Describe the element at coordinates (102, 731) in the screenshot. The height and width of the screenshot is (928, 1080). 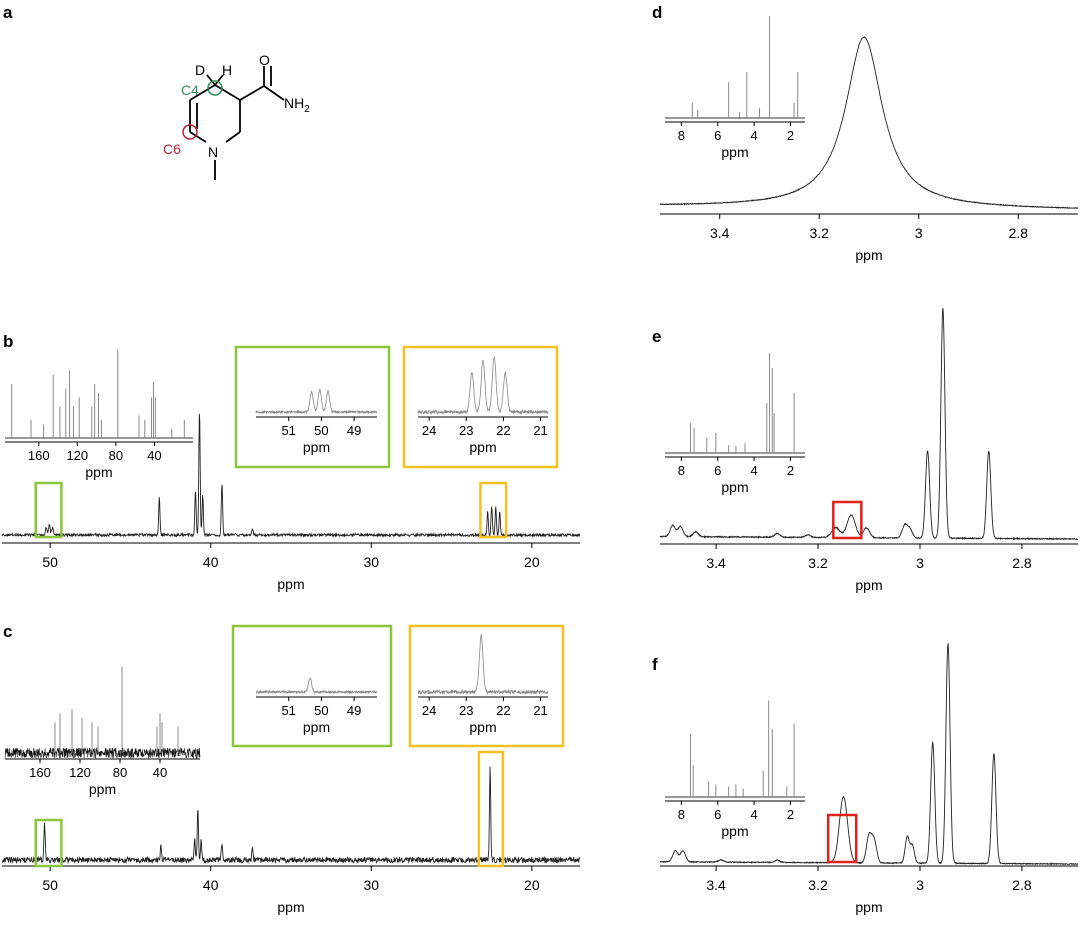
I see `chart-c-inset-0: 160 120 80 40 ppm` at that location.